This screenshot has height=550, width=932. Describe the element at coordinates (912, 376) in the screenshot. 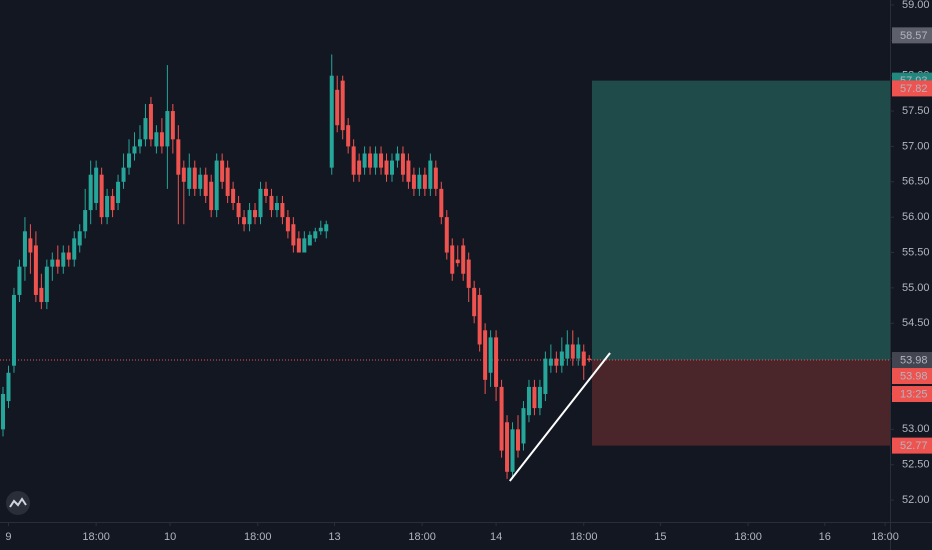

I see `last-price-label-box` at that location.